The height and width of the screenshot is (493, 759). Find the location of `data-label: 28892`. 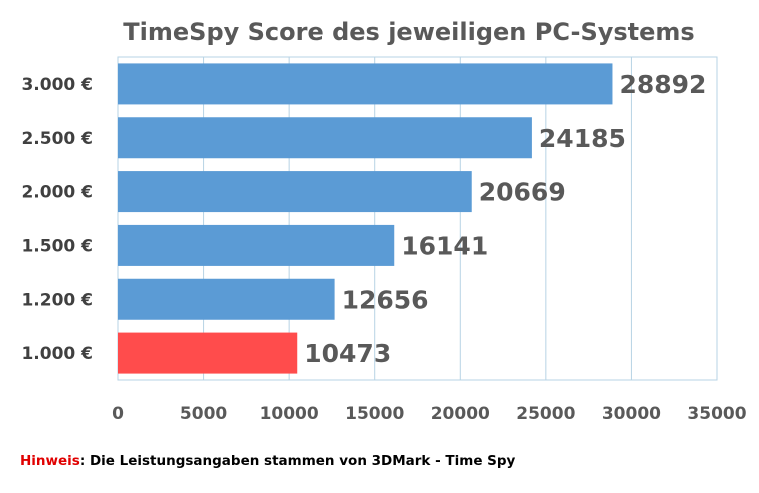

data-label: 28892 is located at coordinates (662, 84).